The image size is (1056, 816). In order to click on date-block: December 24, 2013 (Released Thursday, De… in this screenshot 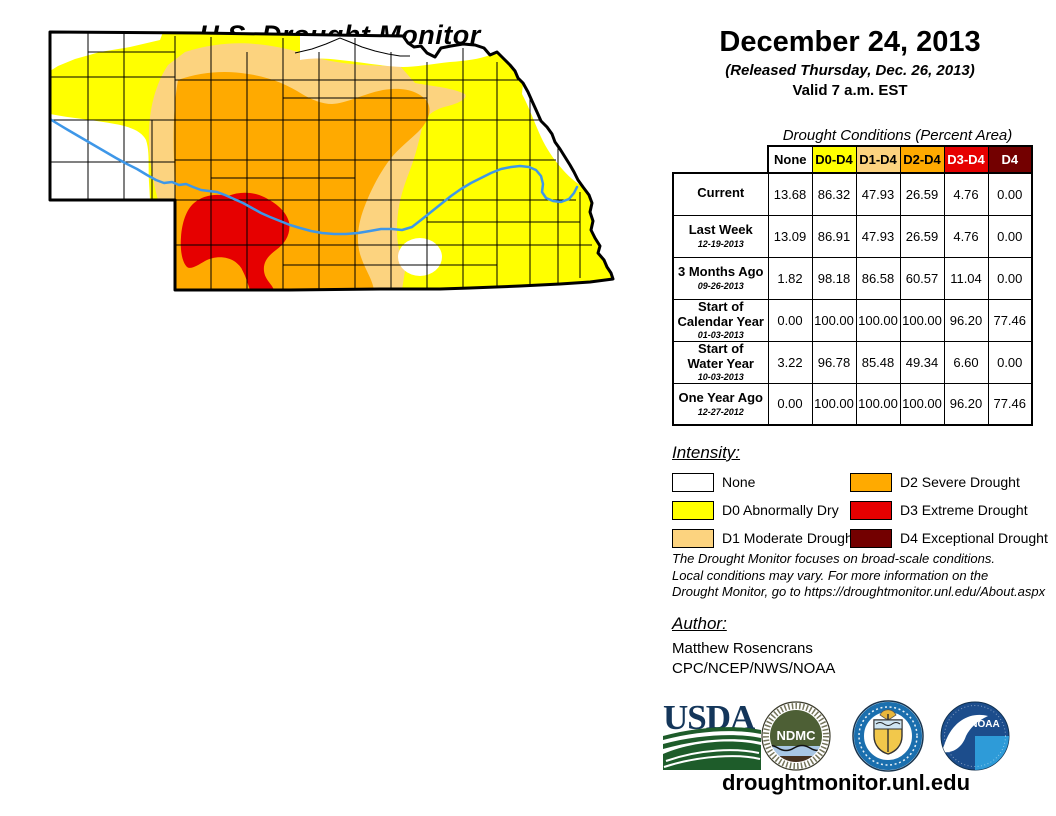, I will do `click(850, 62)`.